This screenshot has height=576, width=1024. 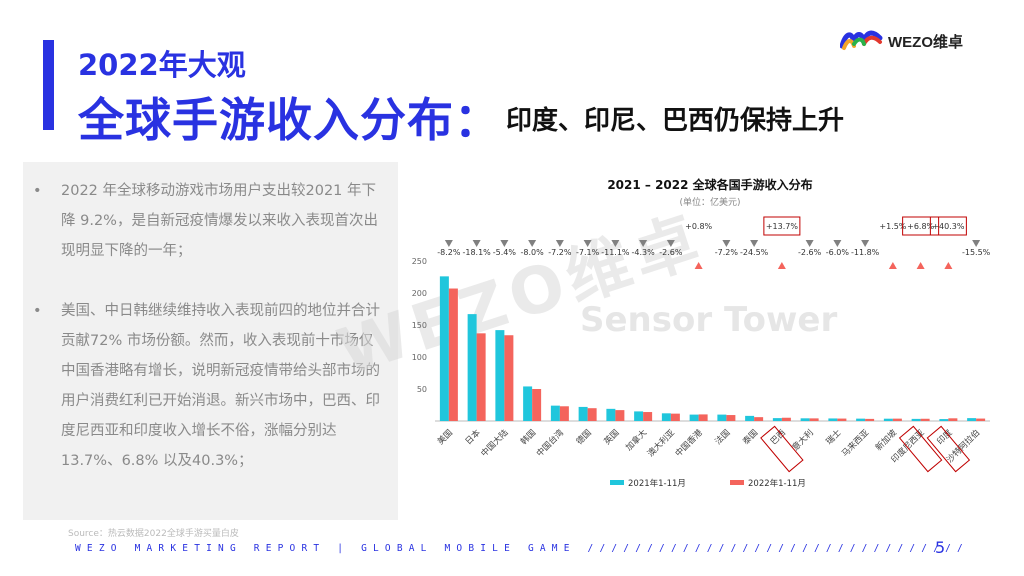 What do you see at coordinates (803, 440) in the screenshot?
I see `category-label: 意大利` at bounding box center [803, 440].